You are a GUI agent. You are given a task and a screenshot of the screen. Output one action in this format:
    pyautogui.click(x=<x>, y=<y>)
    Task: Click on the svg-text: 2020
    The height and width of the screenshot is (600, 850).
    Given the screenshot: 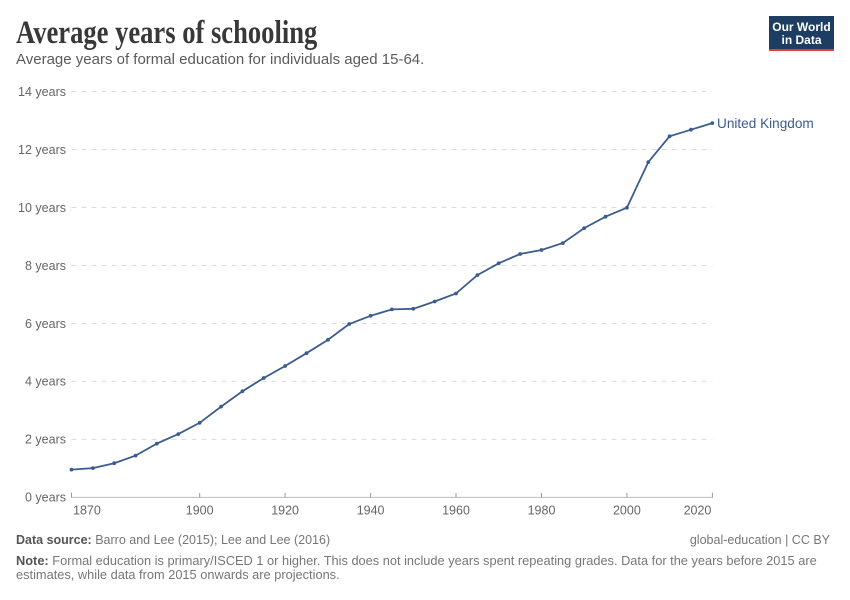 What is the action you would take?
    pyautogui.click(x=698, y=511)
    